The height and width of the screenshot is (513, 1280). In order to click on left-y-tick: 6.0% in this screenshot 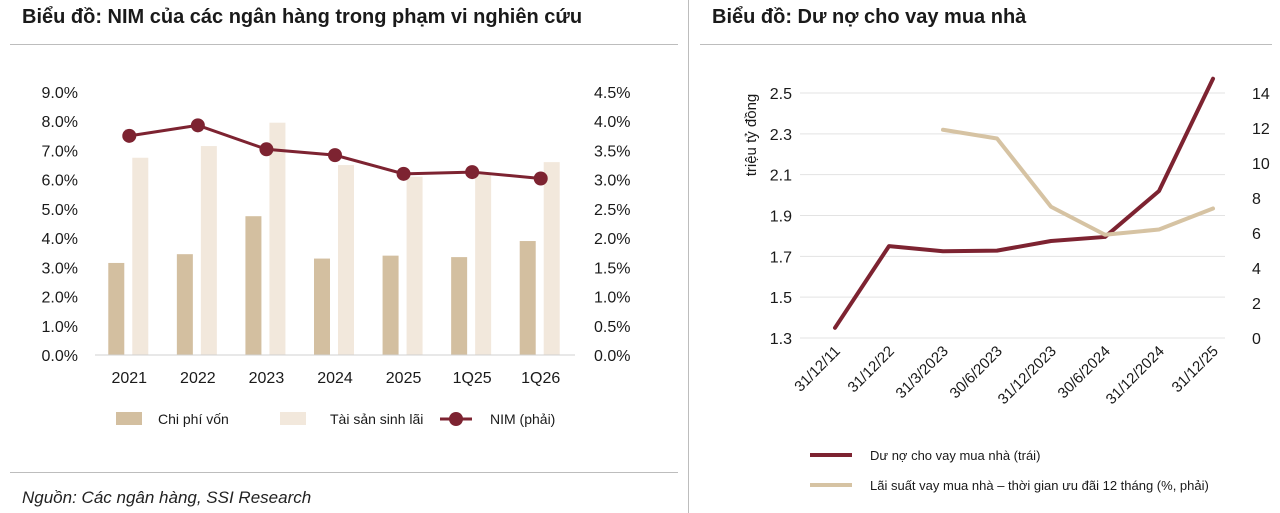, I will do `click(60, 181)`.